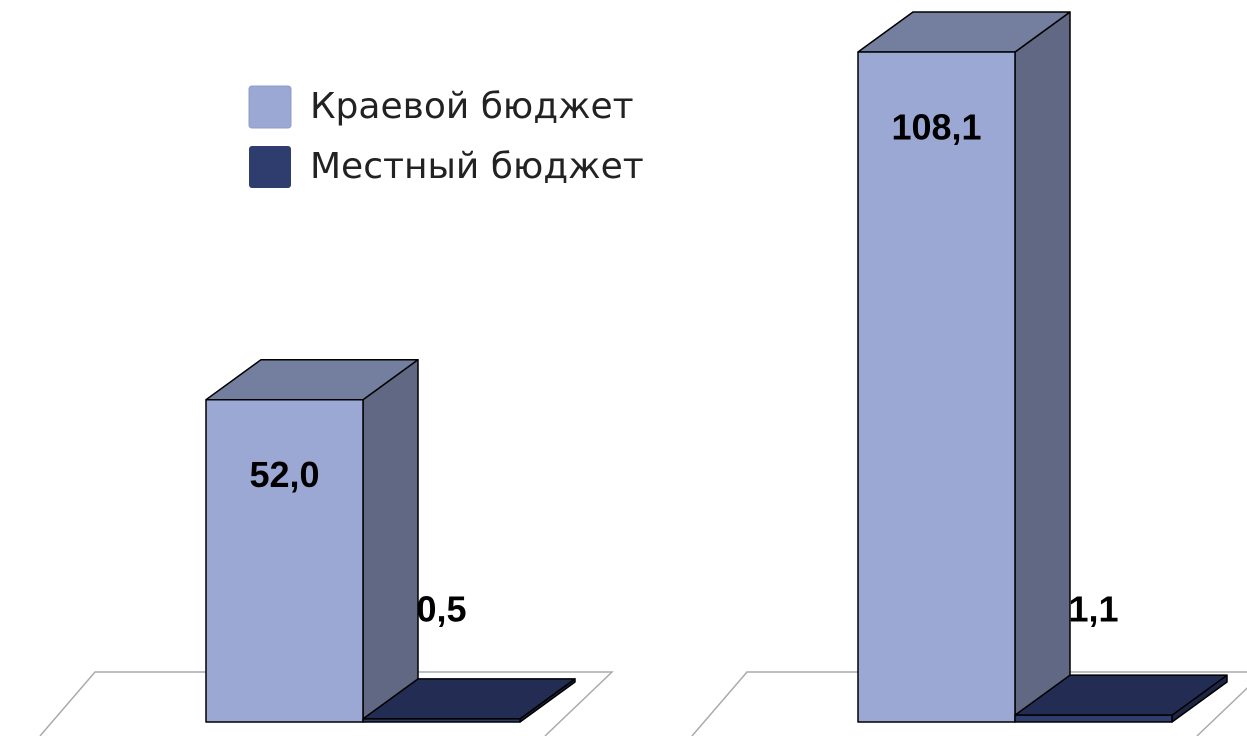 The width and height of the screenshot is (1247, 736). I want to click on value-label: 108,1, so click(936, 127).